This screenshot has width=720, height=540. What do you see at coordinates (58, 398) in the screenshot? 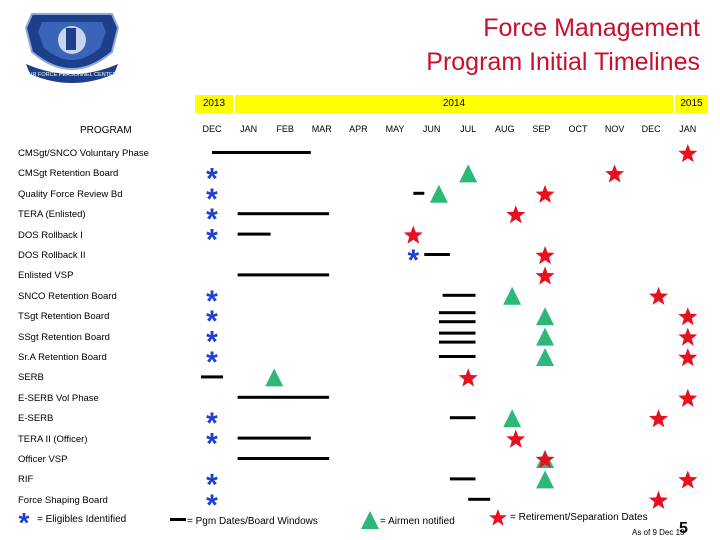
I see `program-row-label: E-SERB Vol Phase` at bounding box center [58, 398].